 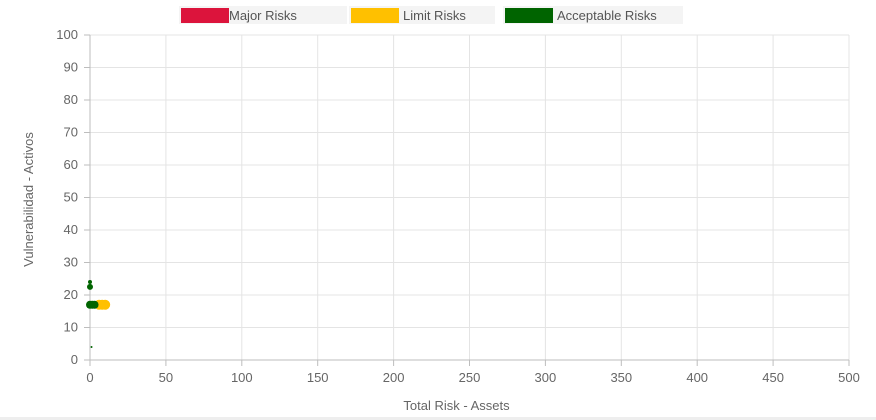 I want to click on legend: Major Risks Limit Risks Acceptable Risks, so click(x=431, y=15).